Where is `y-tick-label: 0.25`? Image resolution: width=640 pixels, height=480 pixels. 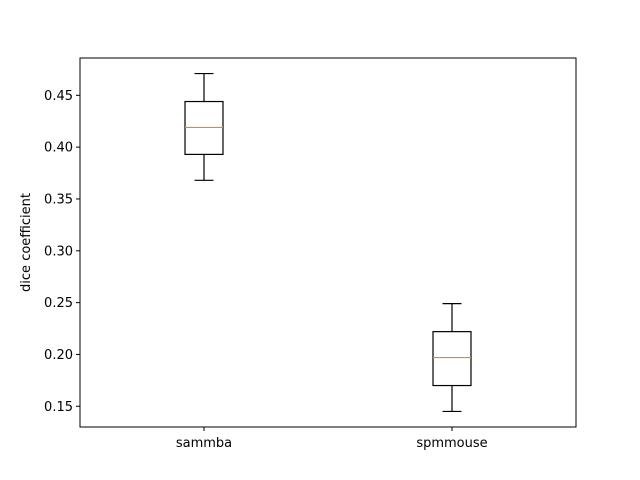 y-tick-label: 0.25 is located at coordinates (58, 303).